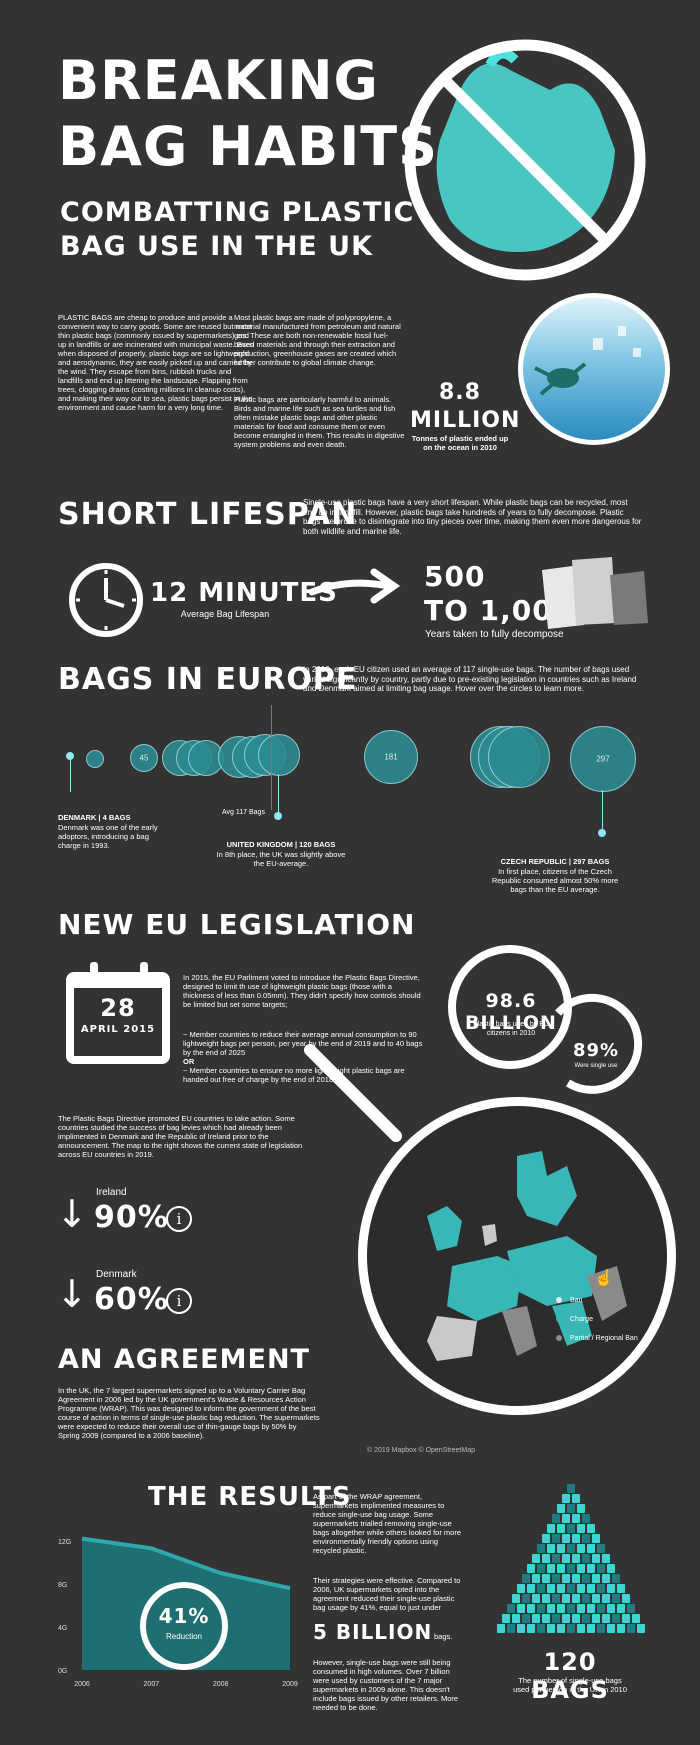  What do you see at coordinates (184, 1626) in the screenshot?
I see `reduction-ring: 41% Reduction` at bounding box center [184, 1626].